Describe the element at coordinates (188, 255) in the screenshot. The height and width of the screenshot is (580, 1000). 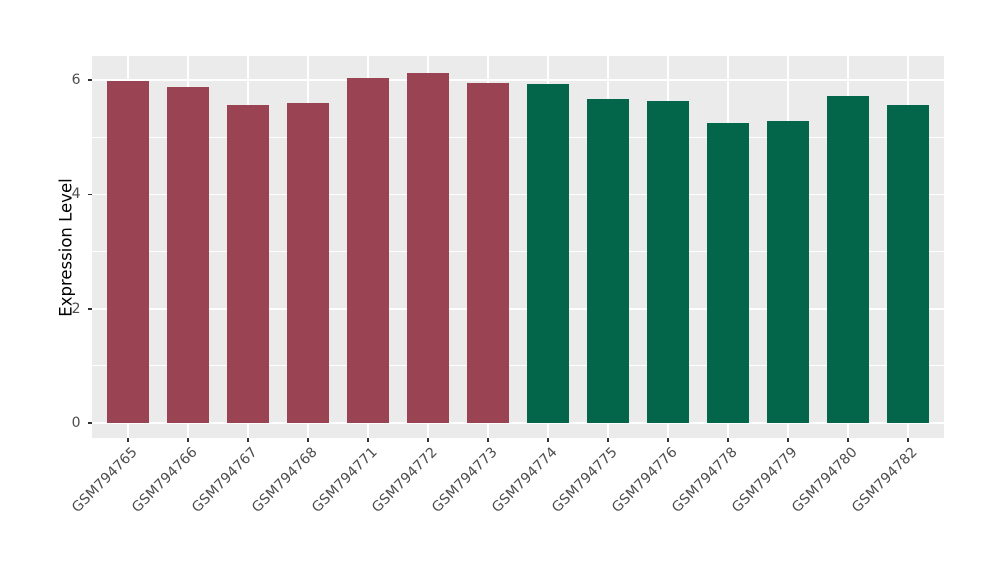
I see `bar-GSM794766` at that location.